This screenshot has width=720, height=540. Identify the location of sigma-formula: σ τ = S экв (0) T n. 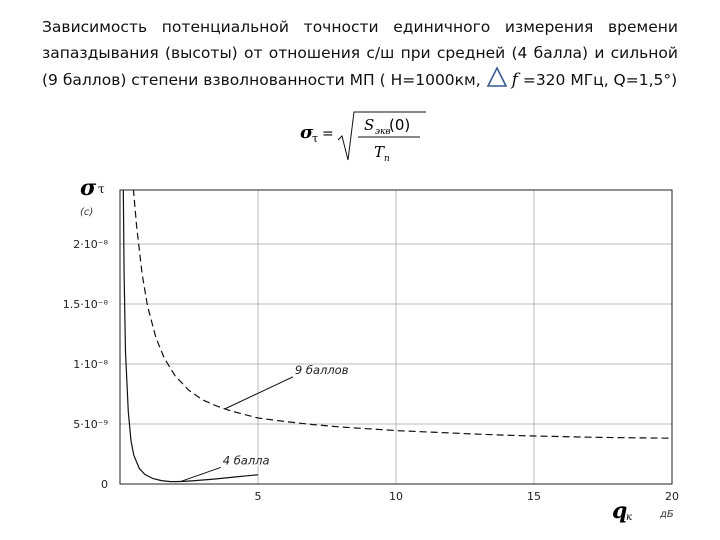
(363, 137).